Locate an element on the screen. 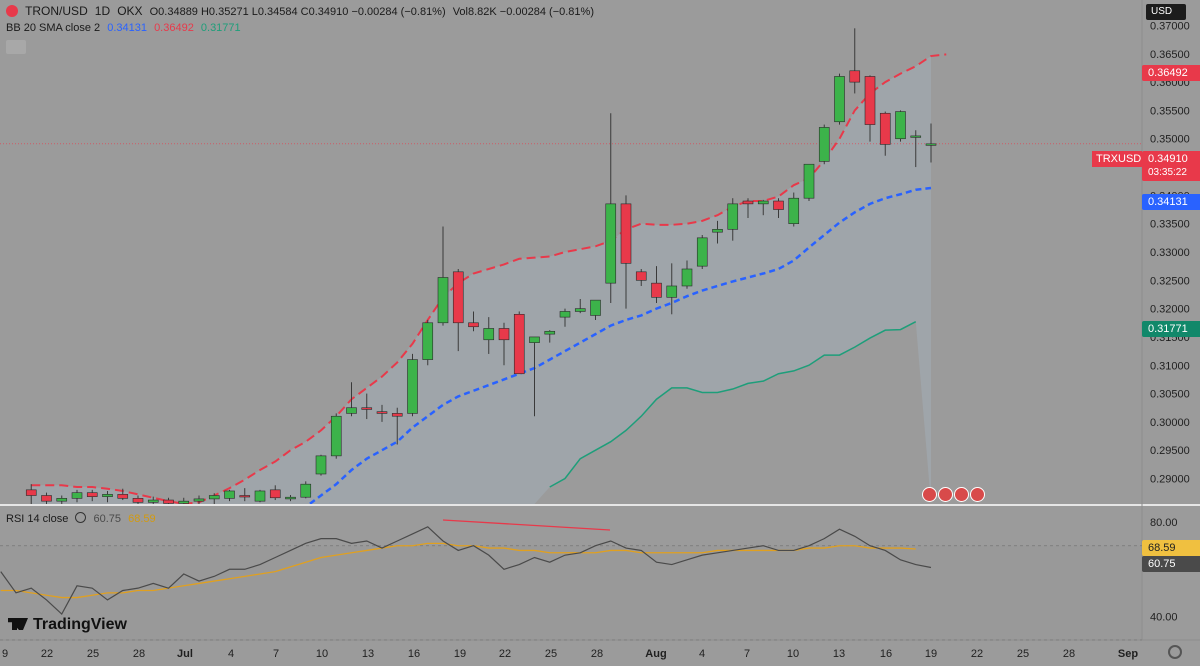 The image size is (1200, 666). rsi-ma-value: 68.59 is located at coordinates (142, 519).